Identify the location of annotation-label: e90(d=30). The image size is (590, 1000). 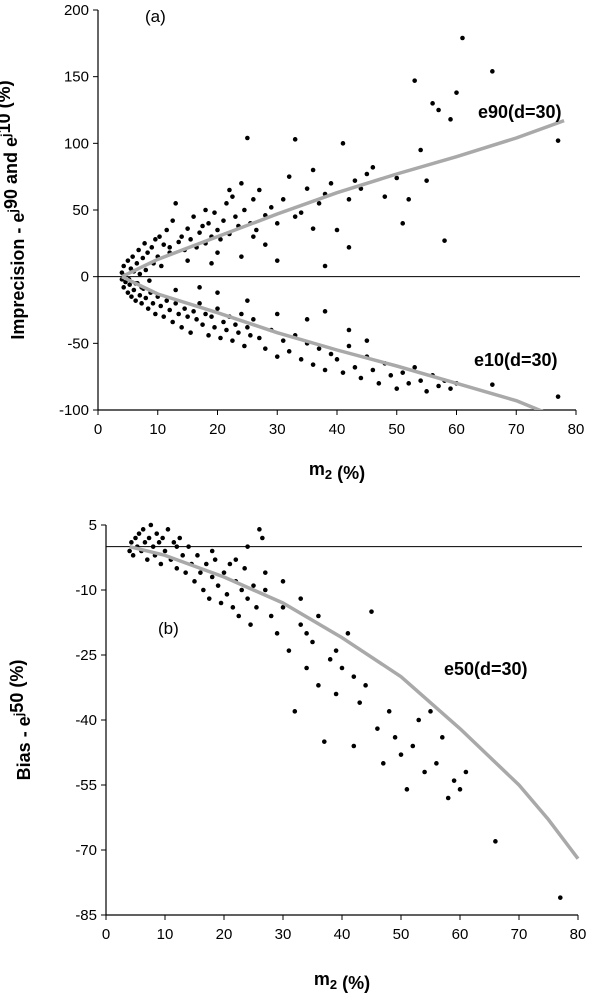
(520, 112).